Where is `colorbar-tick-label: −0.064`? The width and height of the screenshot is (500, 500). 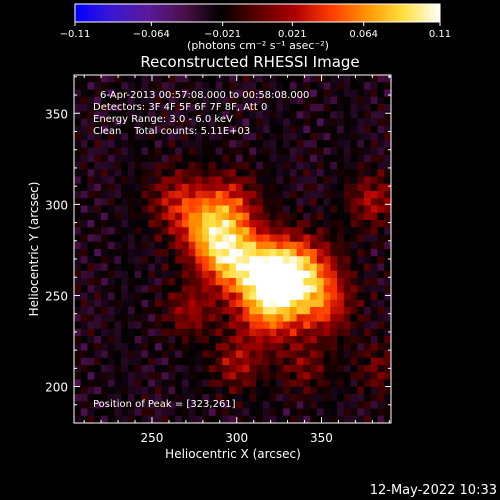
colorbar-tick-label: −0.064 is located at coordinates (151, 34).